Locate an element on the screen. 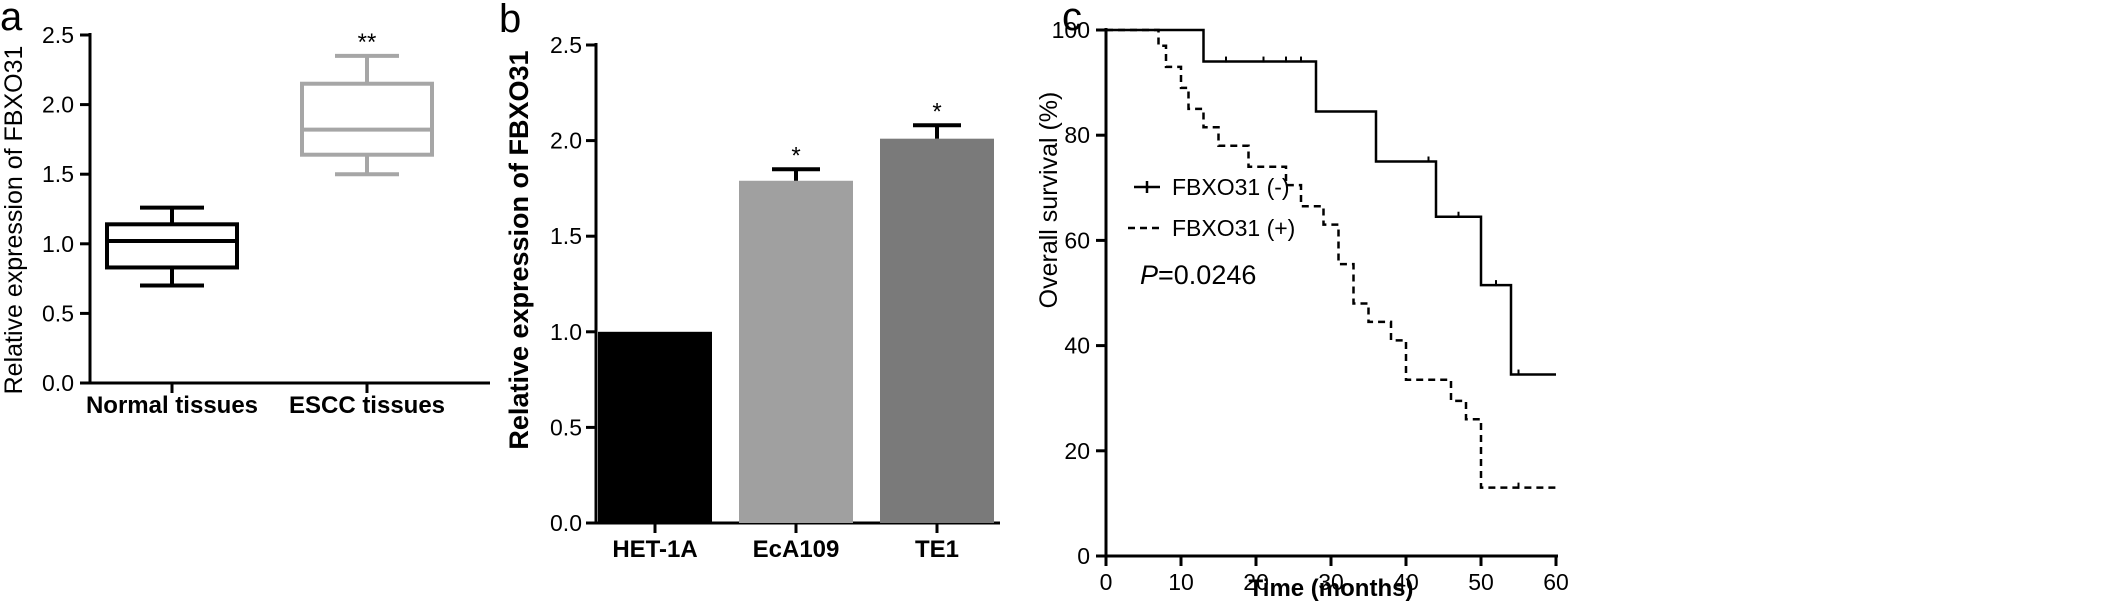 This screenshot has height=607, width=2128. panel-a-y-tick-label: 2.5 is located at coordinates (58, 35).